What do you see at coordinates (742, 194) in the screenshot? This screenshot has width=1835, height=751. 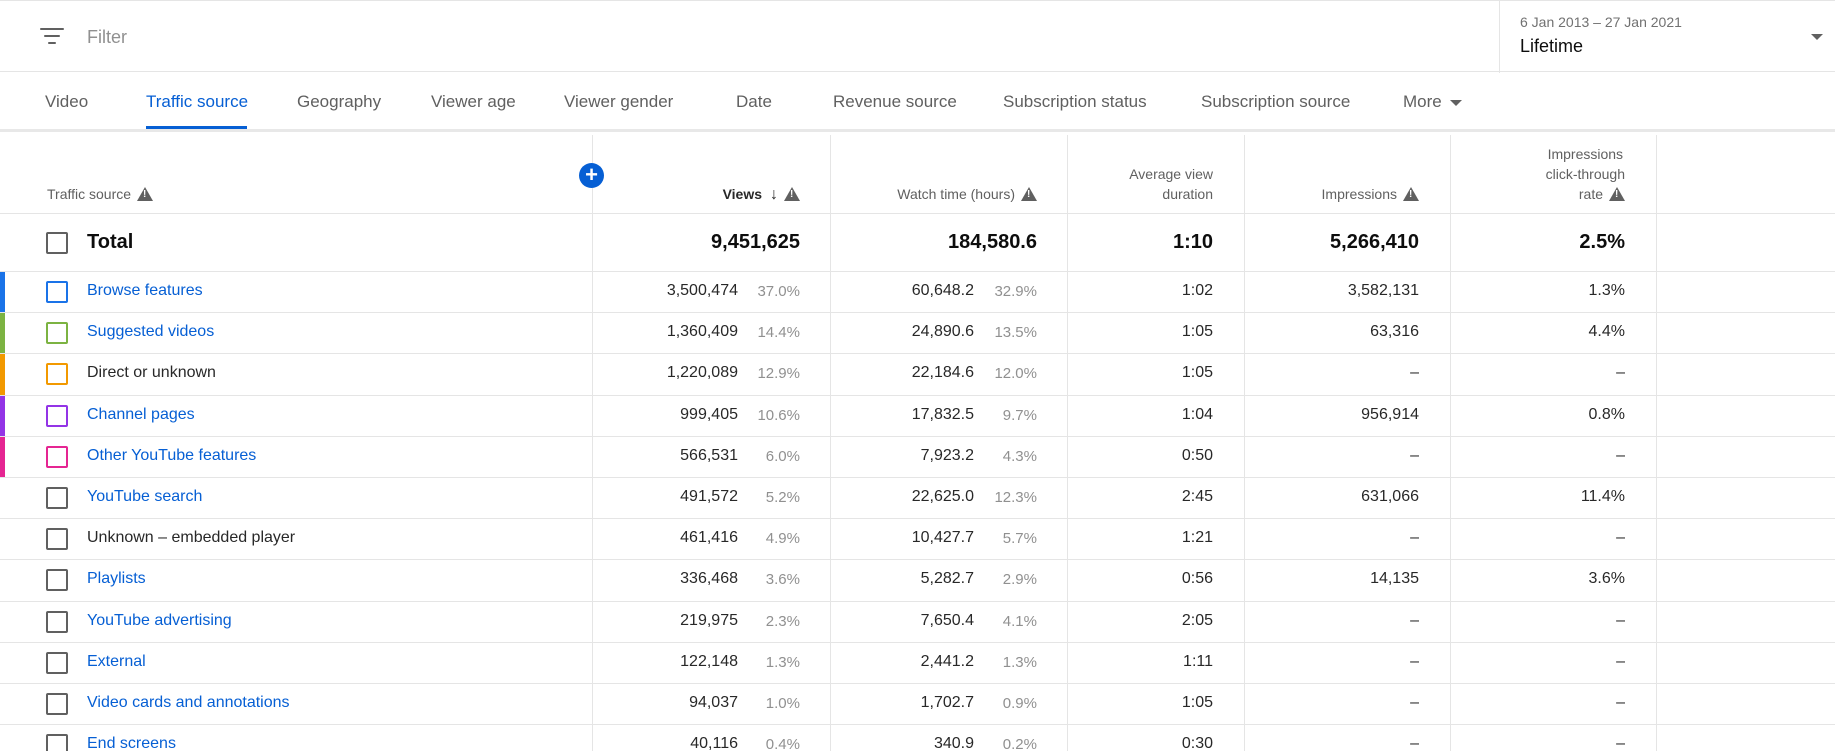 I see `column-label: Views` at bounding box center [742, 194].